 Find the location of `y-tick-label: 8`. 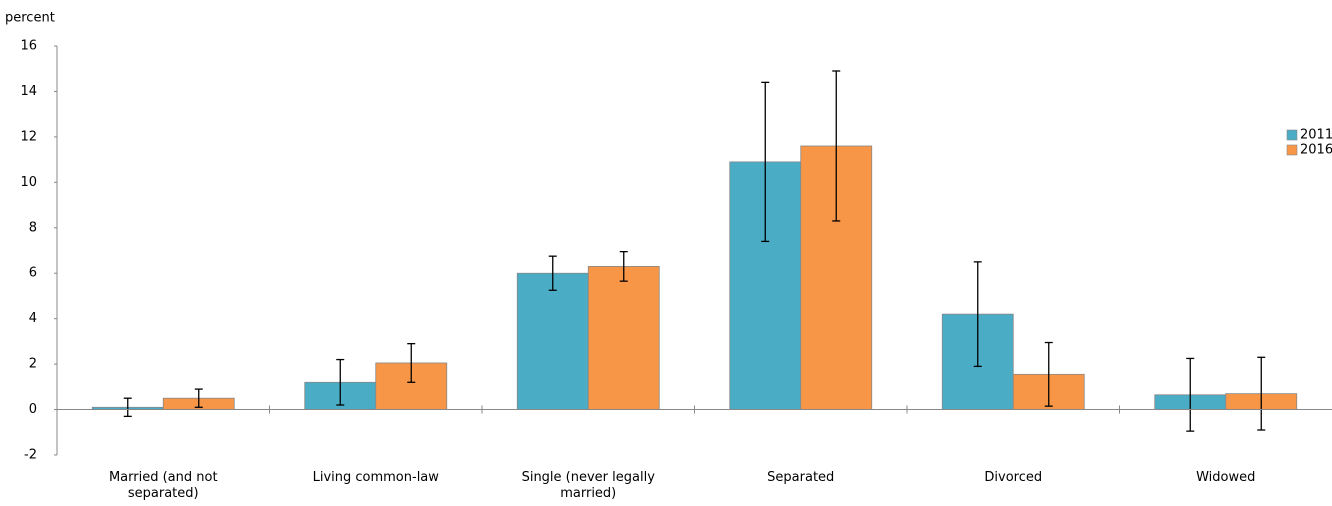

y-tick-label: 8 is located at coordinates (33, 227).